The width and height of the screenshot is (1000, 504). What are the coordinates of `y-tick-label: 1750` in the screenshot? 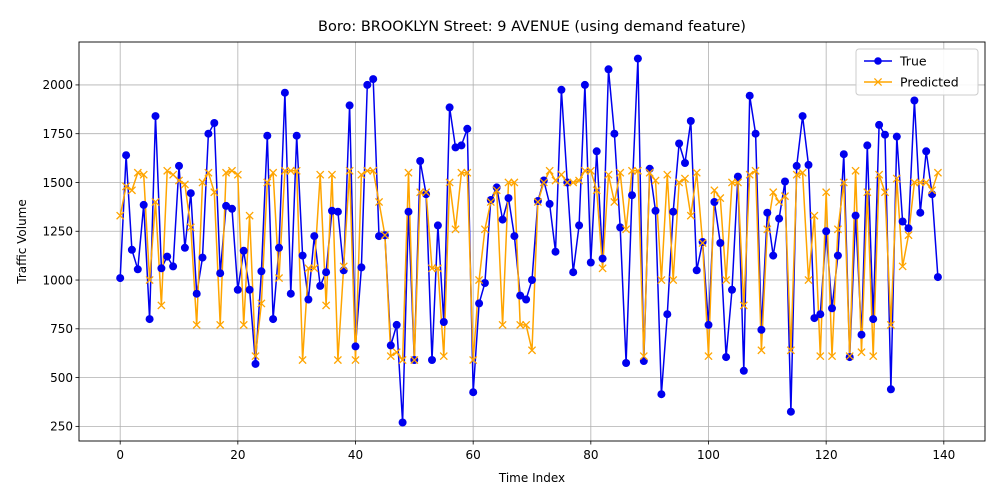 It's located at (57, 134).